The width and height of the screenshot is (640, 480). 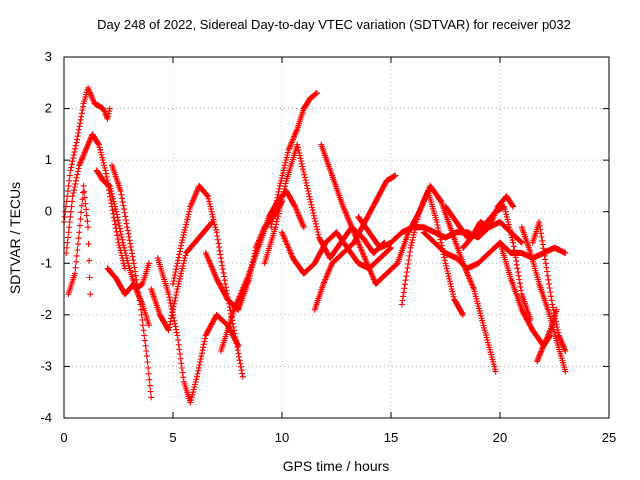 What do you see at coordinates (172, 437) in the screenshot?
I see `x-tick-label: 5` at bounding box center [172, 437].